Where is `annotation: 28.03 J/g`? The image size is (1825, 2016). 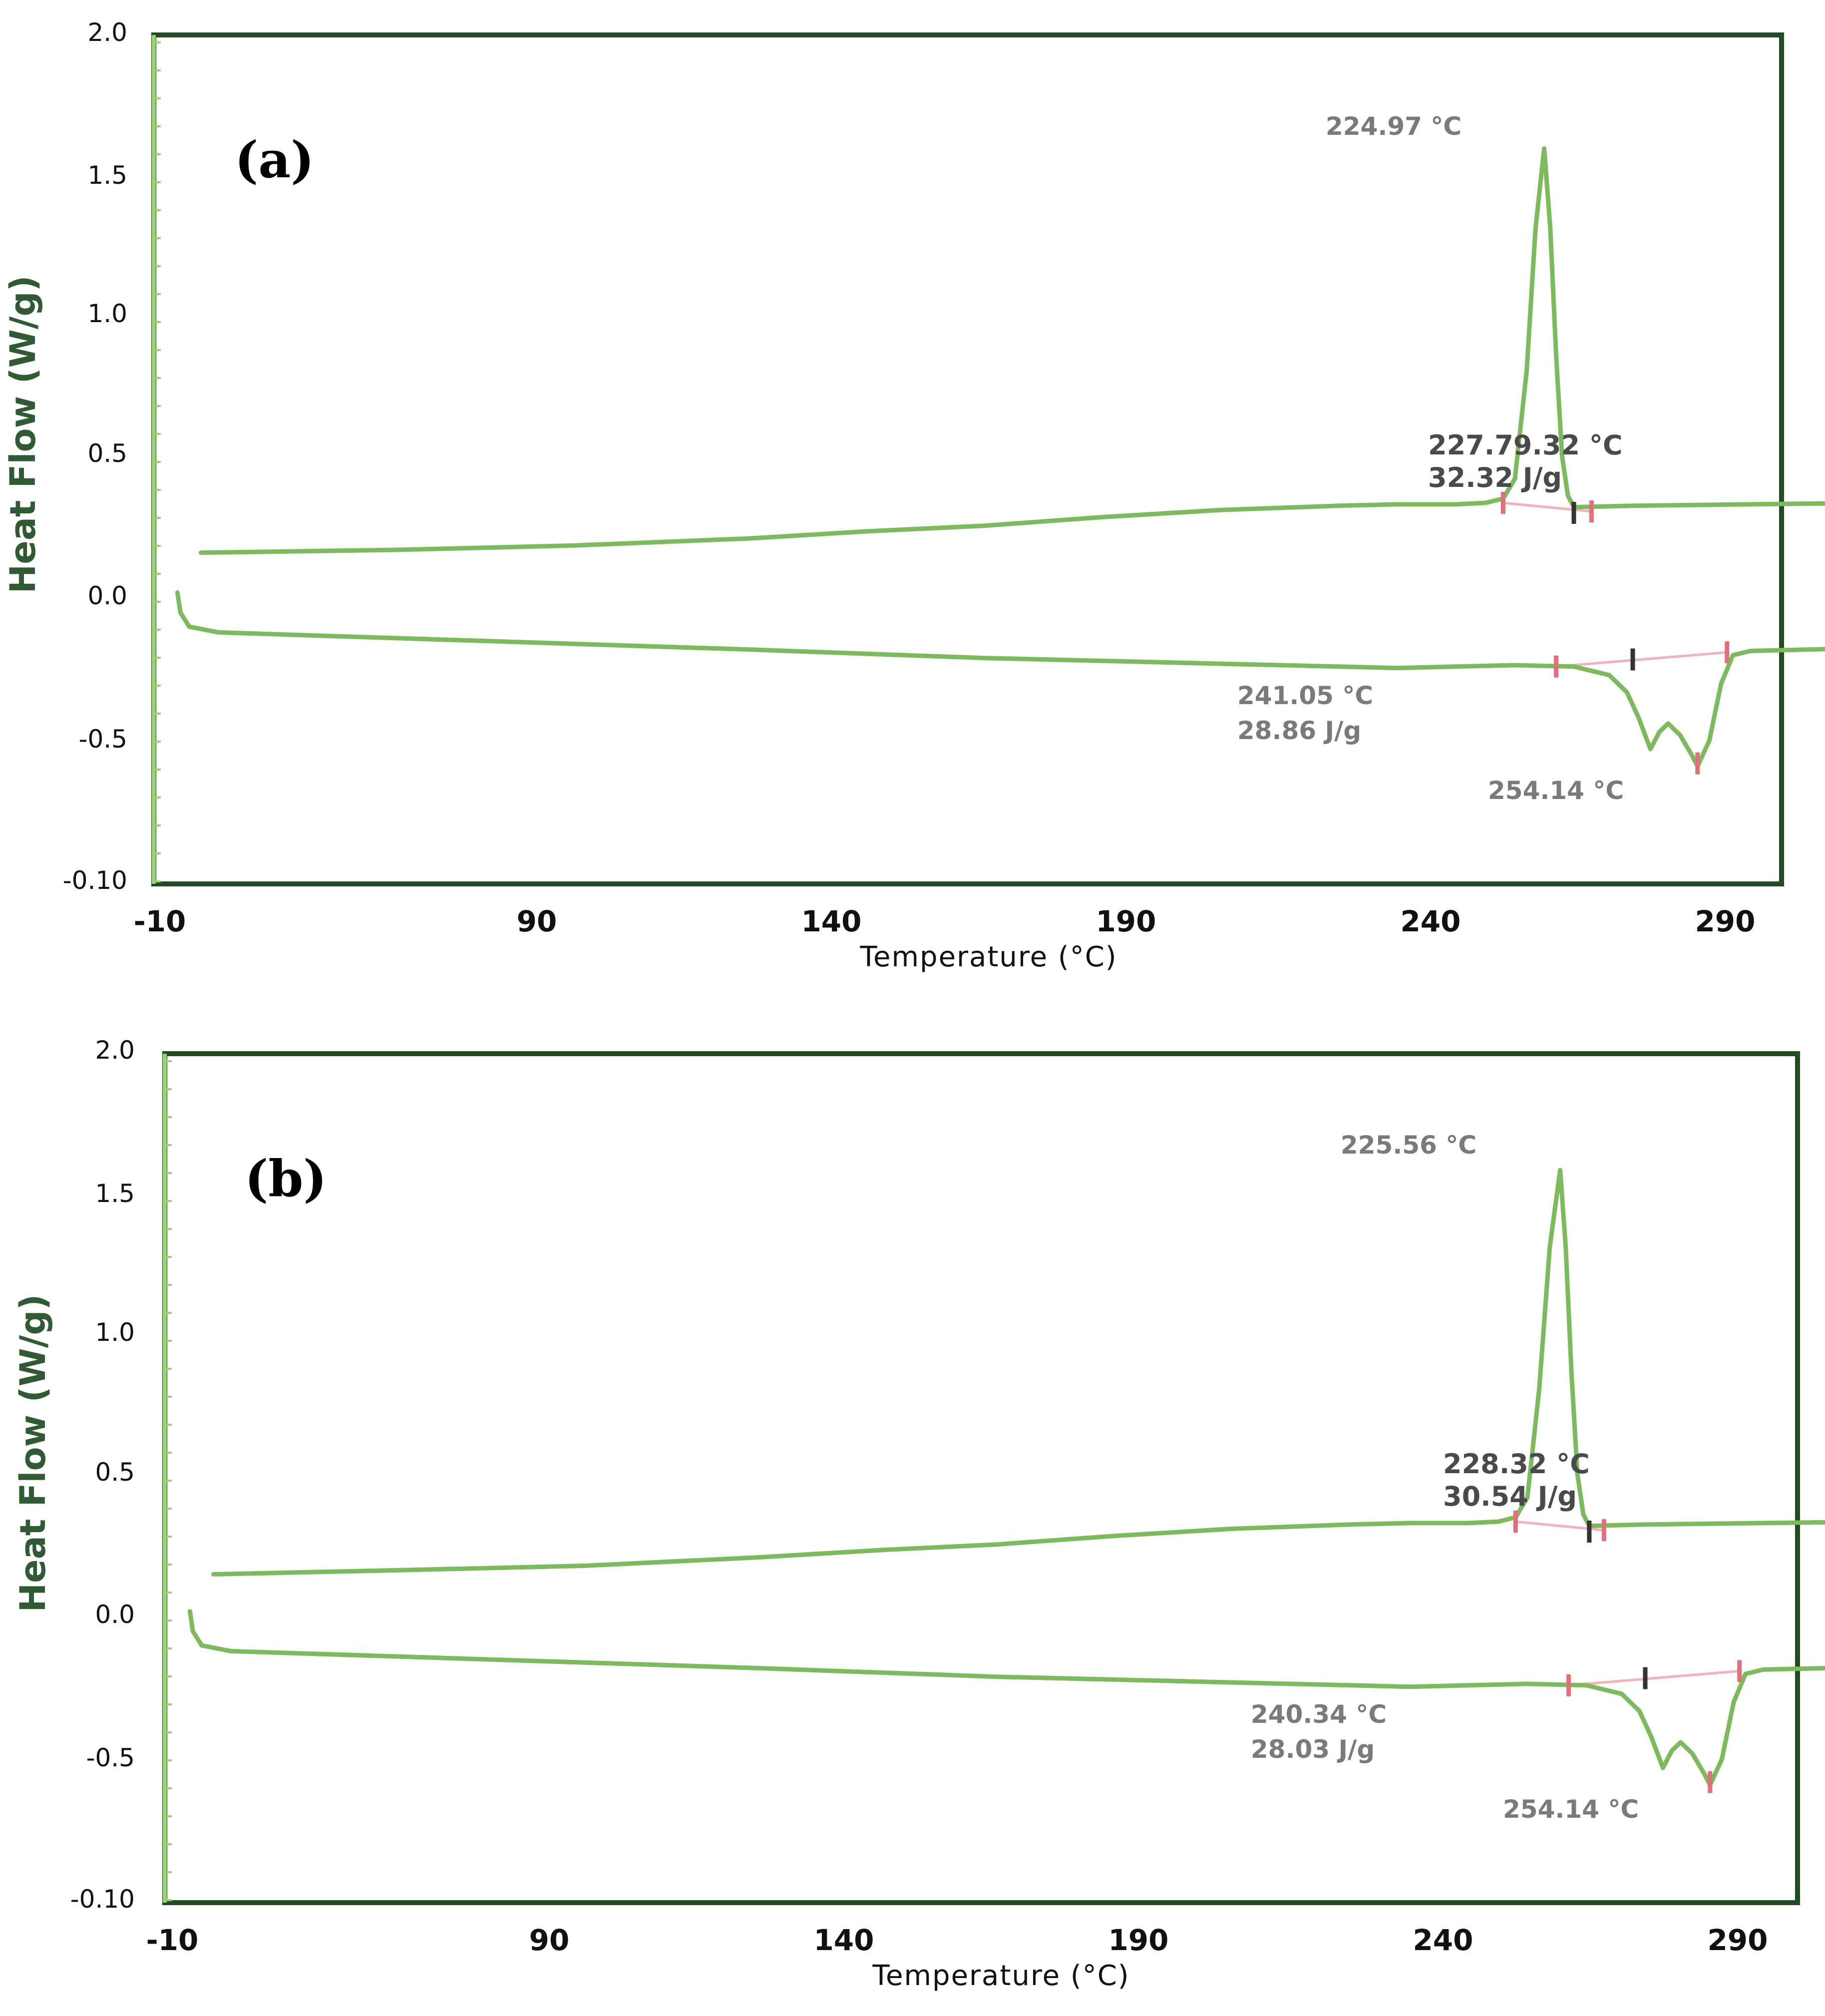 annotation: 28.03 J/g is located at coordinates (1313, 1749).